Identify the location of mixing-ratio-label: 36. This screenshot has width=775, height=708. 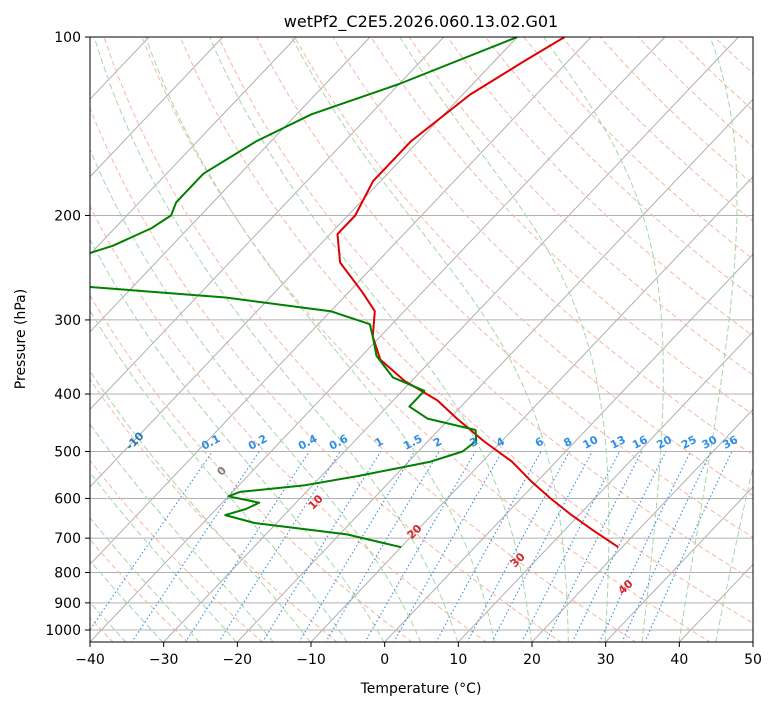
(730, 442).